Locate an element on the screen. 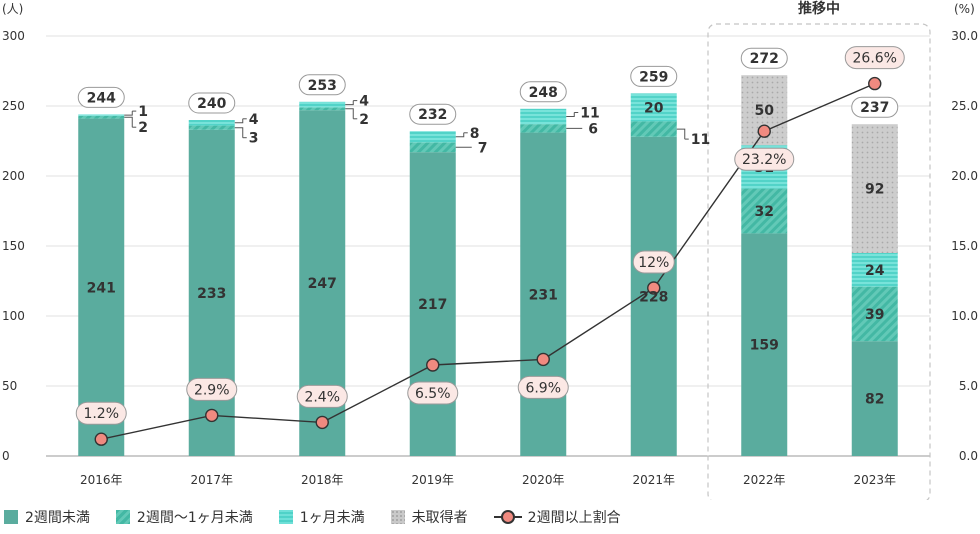  segment-value: 228 is located at coordinates (653, 297).